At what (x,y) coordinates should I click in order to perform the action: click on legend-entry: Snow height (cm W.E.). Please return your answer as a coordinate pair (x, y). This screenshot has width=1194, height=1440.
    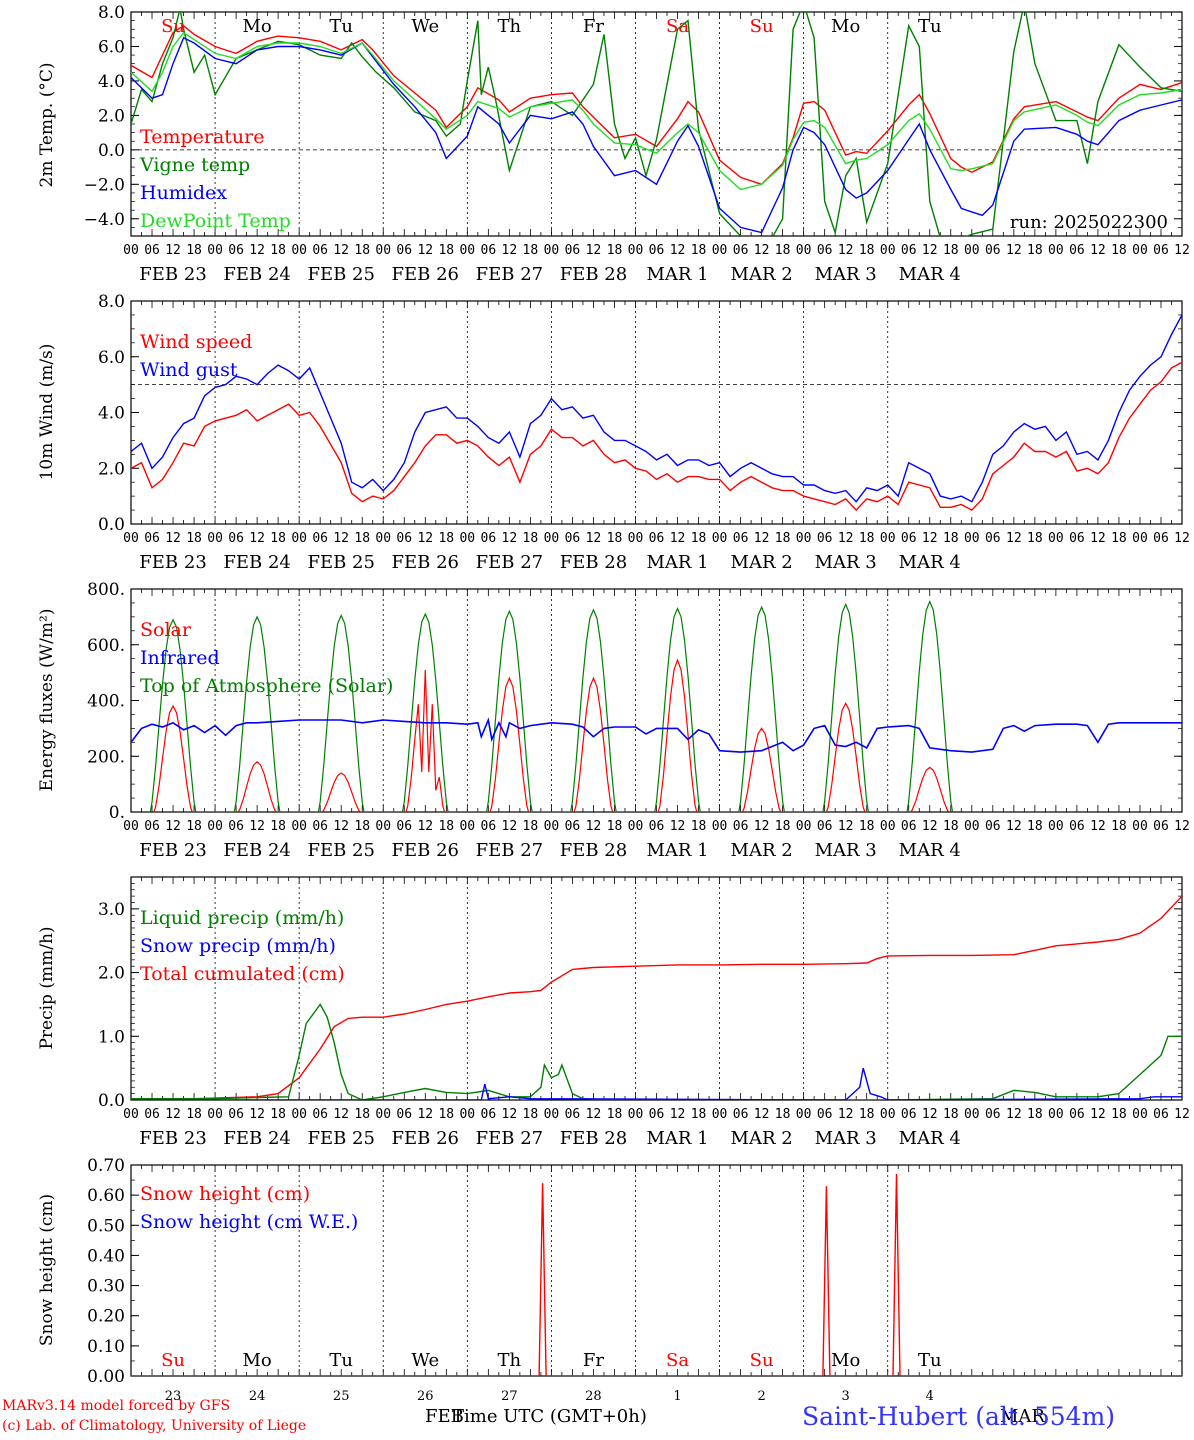
    Looking at the image, I should click on (249, 1222).